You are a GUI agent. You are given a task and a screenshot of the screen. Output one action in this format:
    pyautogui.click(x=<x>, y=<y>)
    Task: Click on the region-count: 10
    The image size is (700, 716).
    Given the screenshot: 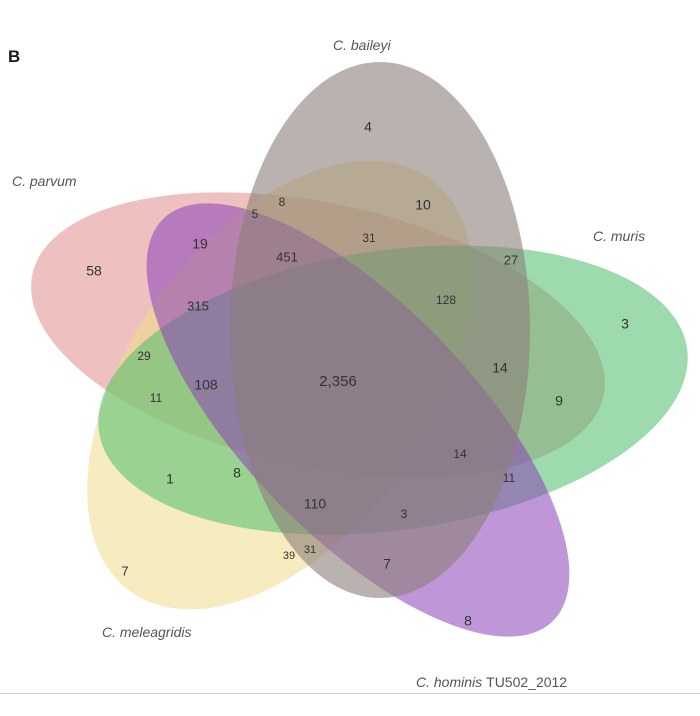 What is the action you would take?
    pyautogui.click(x=423, y=205)
    